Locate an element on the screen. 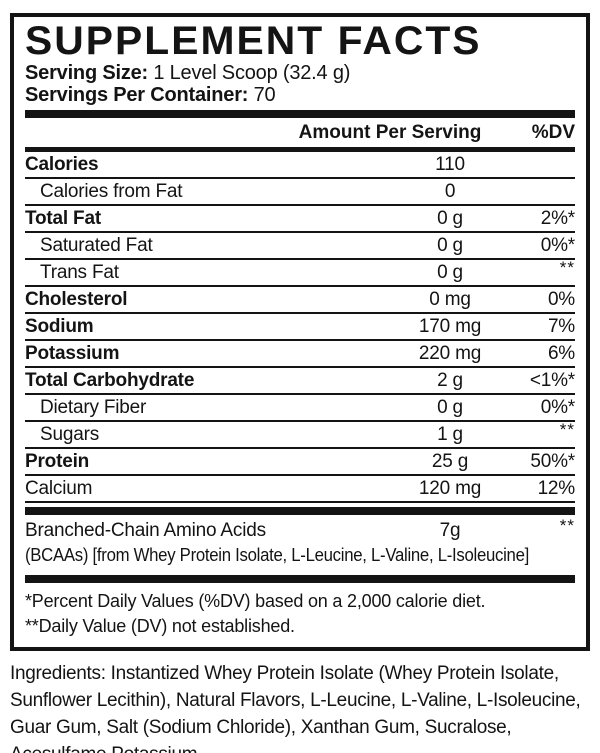 This screenshot has width=600, height=753. table-row-total-fat: Total Fat 0 g 2%* is located at coordinates (300, 217).